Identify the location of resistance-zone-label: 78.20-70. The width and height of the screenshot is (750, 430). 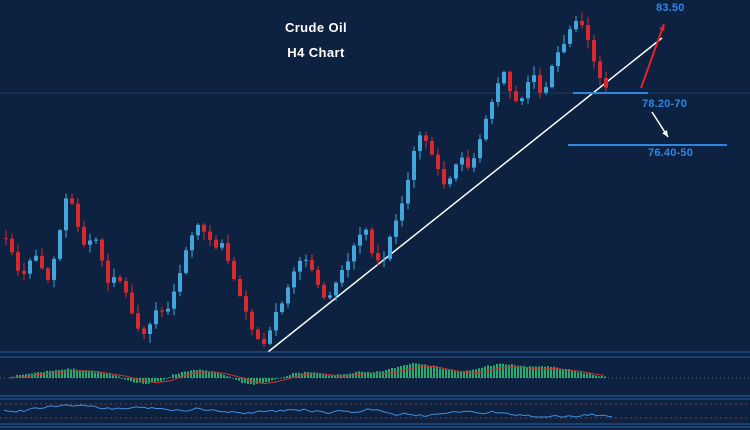
(665, 104).